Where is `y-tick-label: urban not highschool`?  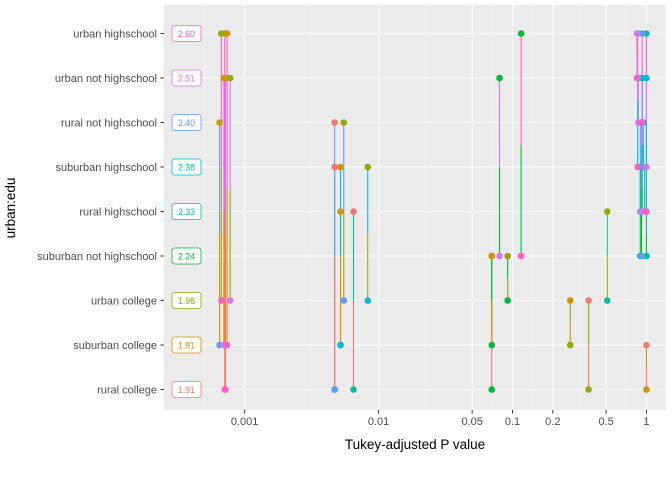 y-tick-label: urban not highschool is located at coordinates (106, 79).